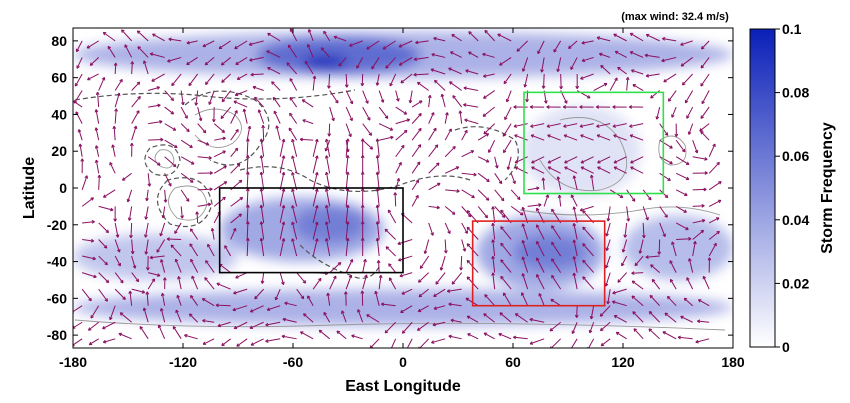 This screenshot has width=850, height=403. Describe the element at coordinates (403, 362) in the screenshot. I see `x-tick-label: 0` at that location.